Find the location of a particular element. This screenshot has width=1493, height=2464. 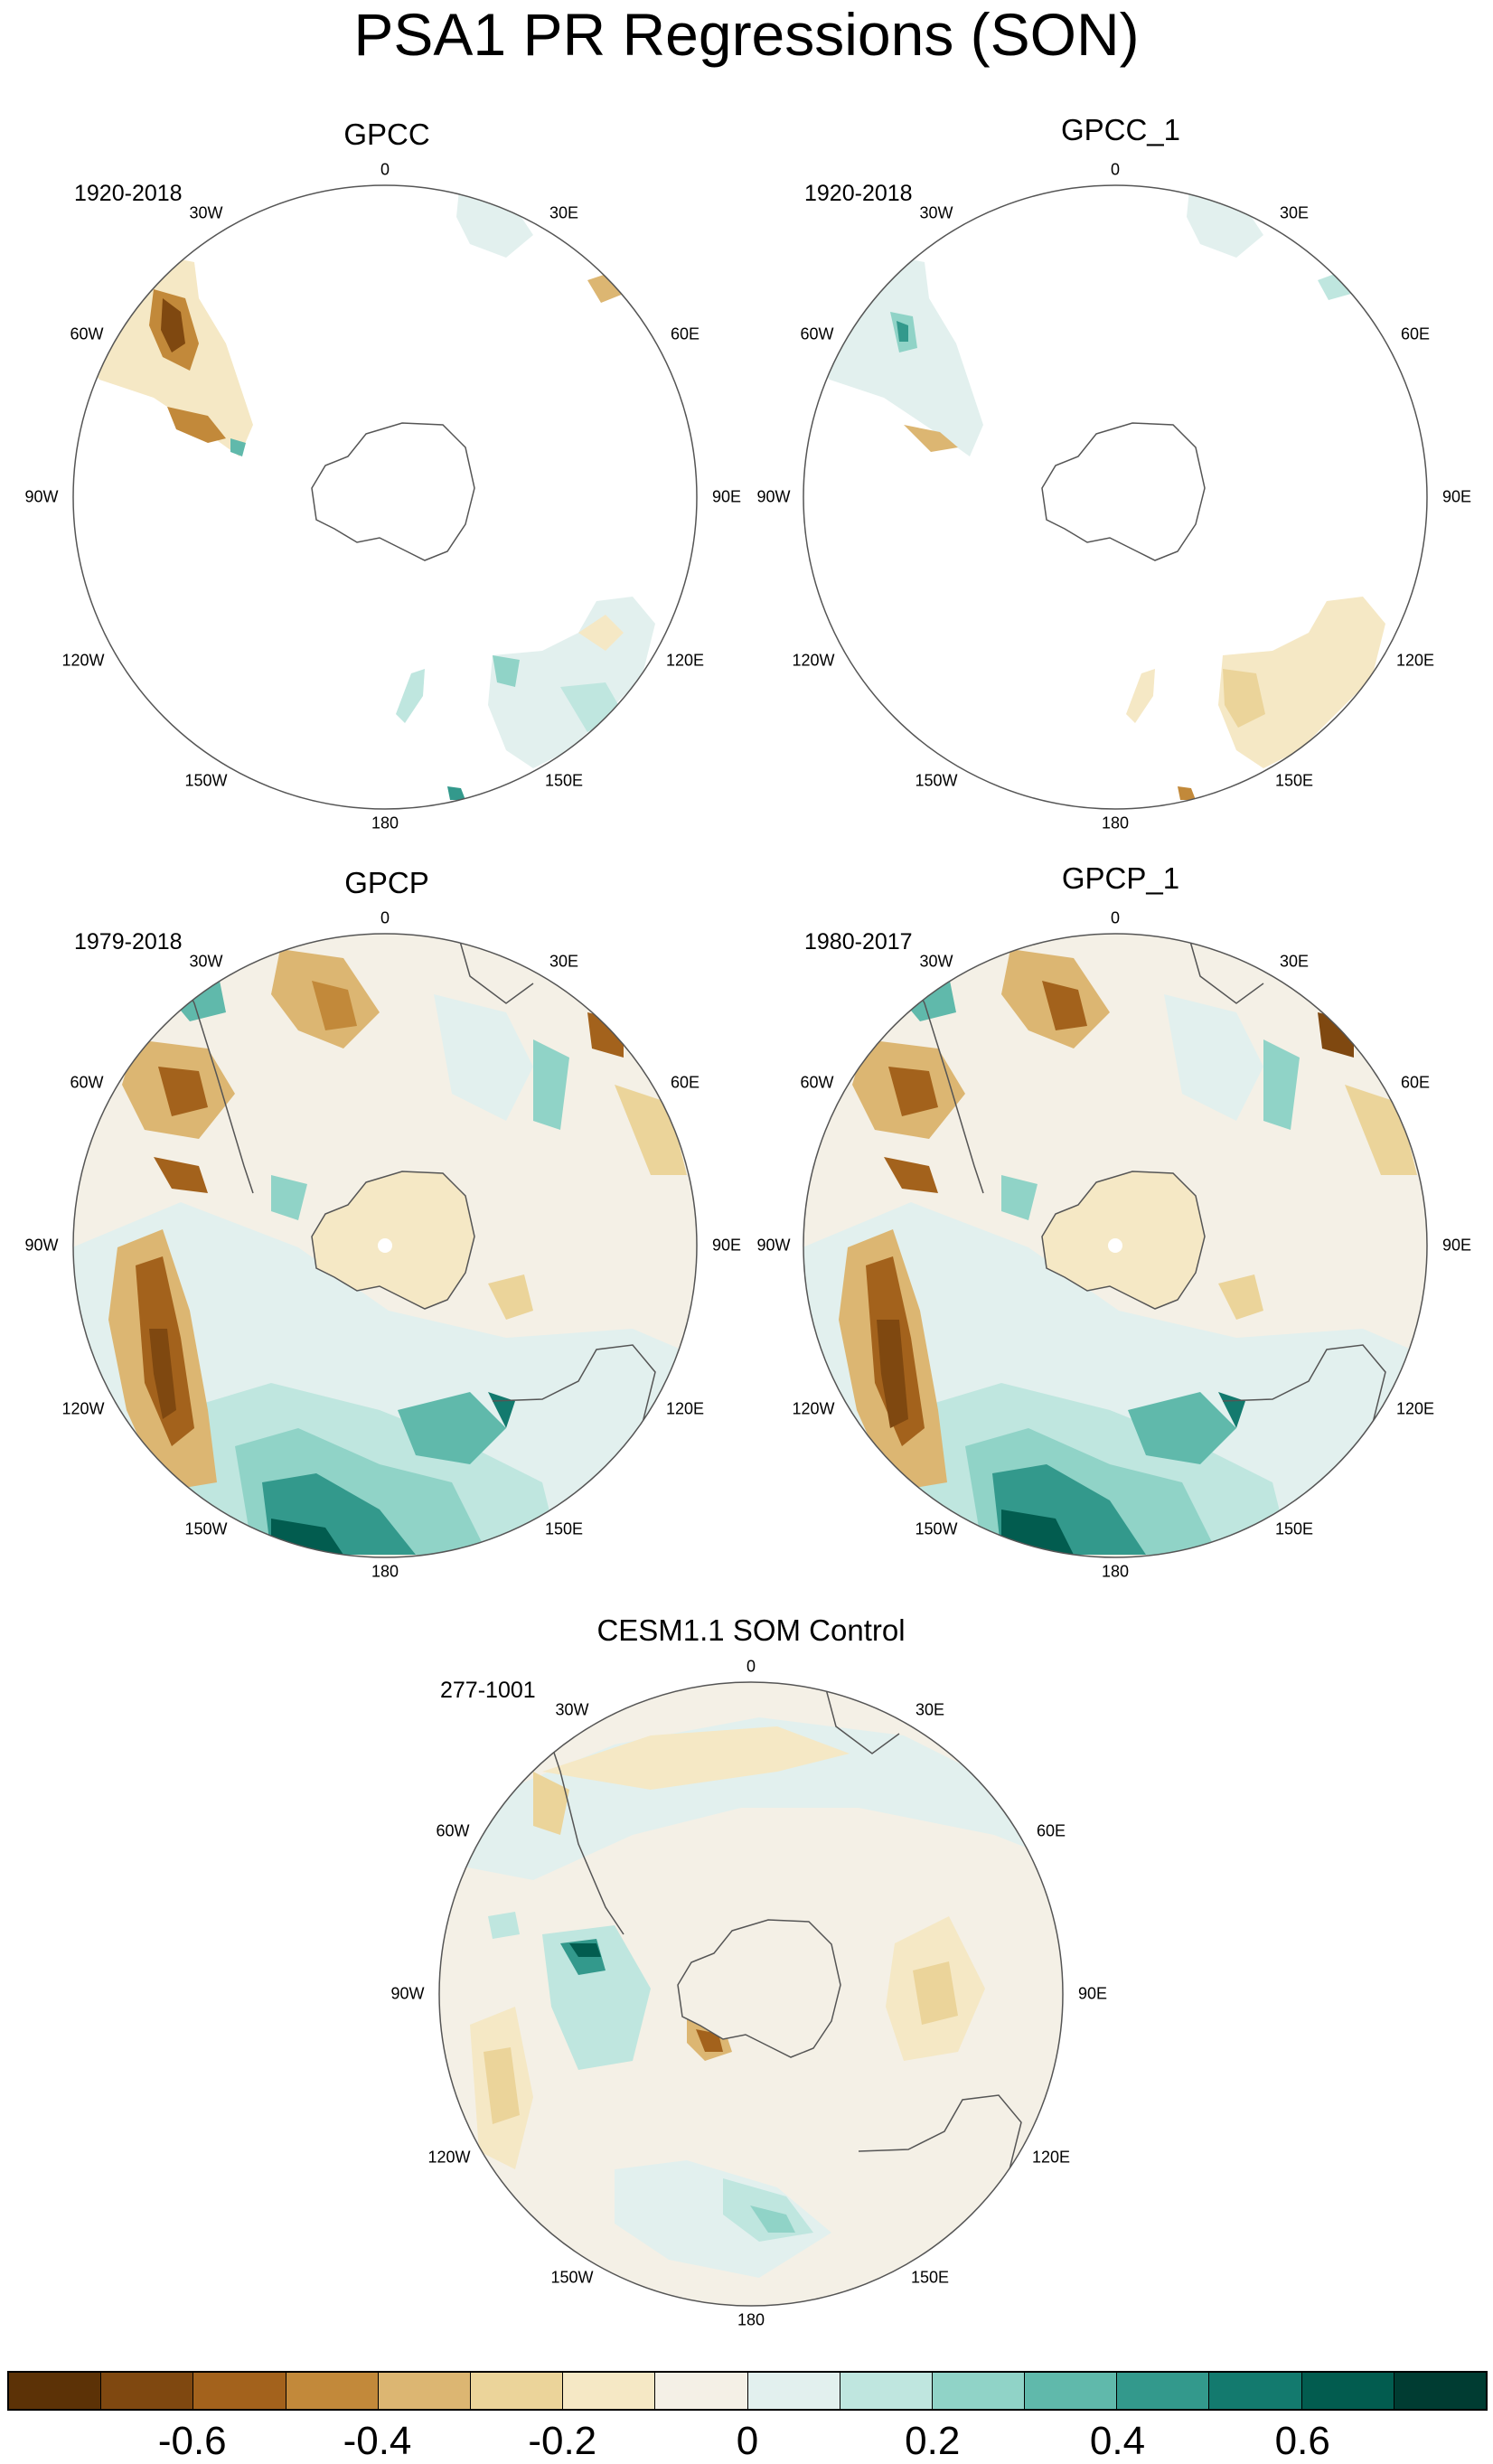

panel-title-gpcc-1: GPCC_1 is located at coordinates (1120, 129).